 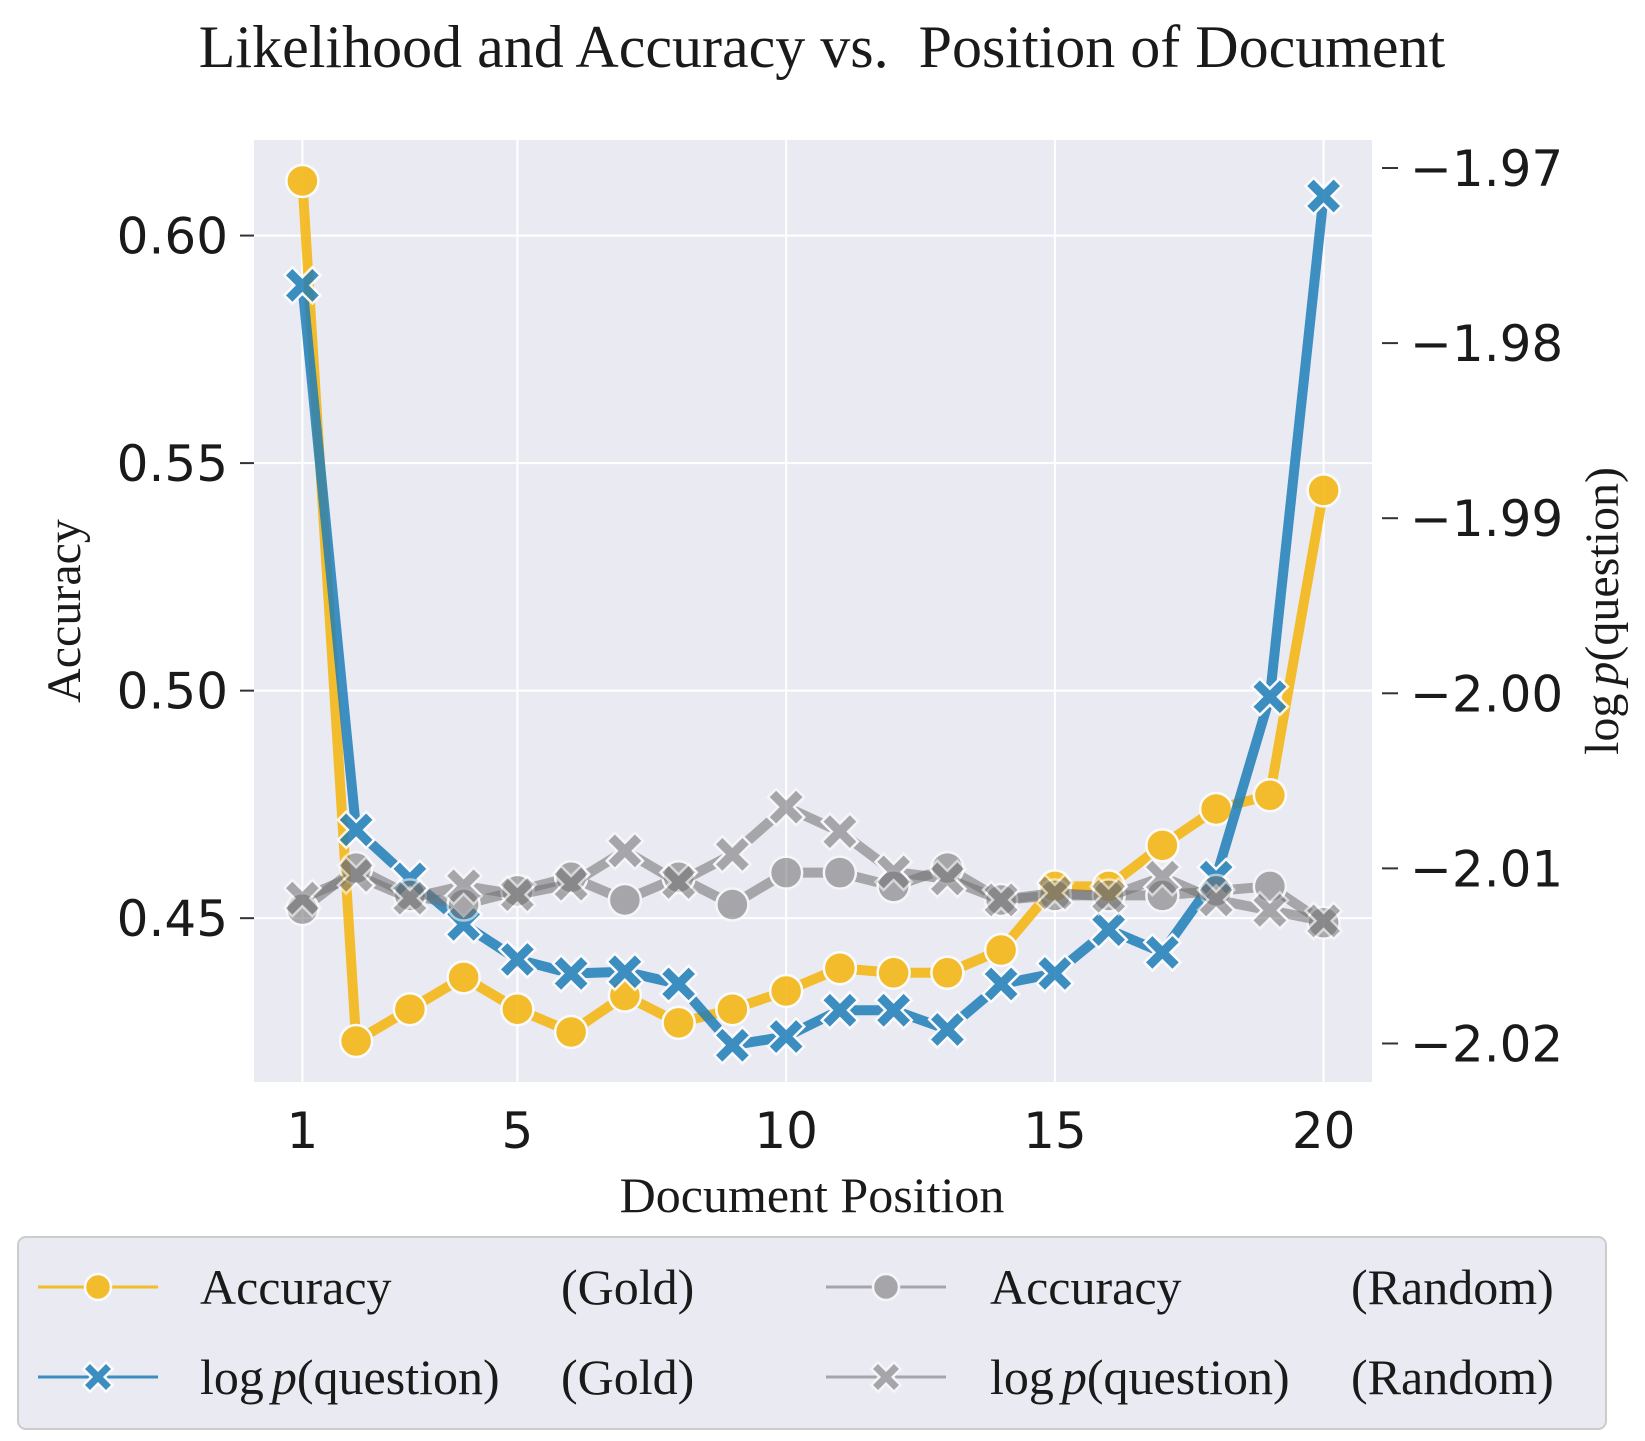 I want to click on x-tick-label: 5, so click(x=517, y=1131).